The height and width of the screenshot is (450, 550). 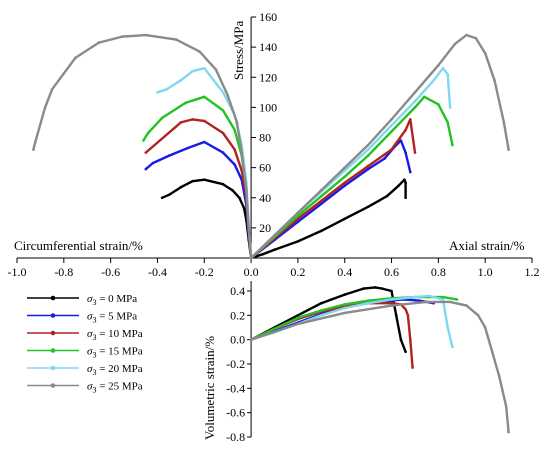 What do you see at coordinates (82, 300) in the screenshot?
I see `legend-item: σ3 = 0 MPa` at bounding box center [82, 300].